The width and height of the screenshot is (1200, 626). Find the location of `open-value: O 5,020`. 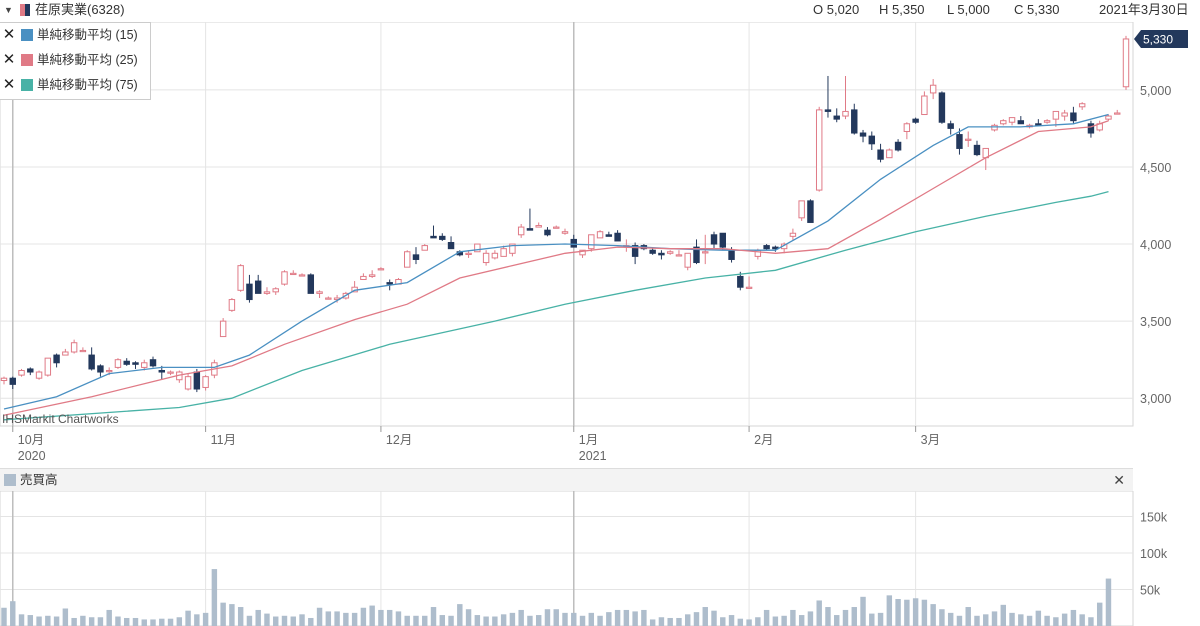

open-value: O 5,020 is located at coordinates (836, 9).